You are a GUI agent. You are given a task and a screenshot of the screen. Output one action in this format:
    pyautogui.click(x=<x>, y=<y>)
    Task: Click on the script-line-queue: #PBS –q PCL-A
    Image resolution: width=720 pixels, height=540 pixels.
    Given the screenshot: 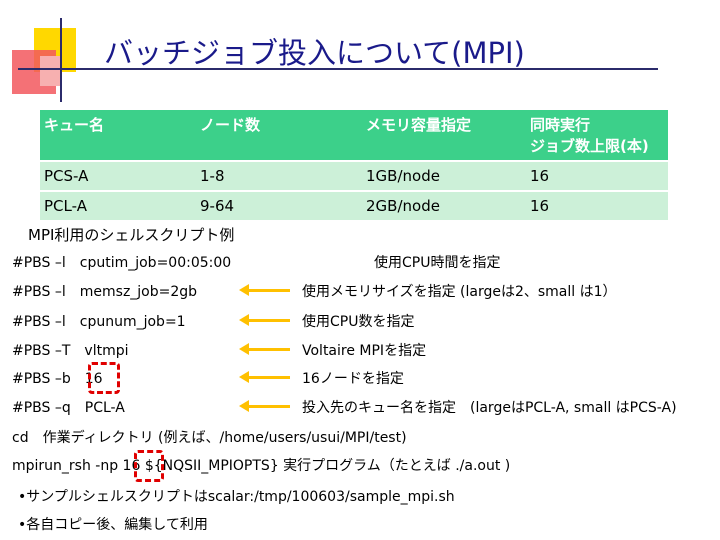 What is the action you would take?
    pyautogui.click(x=68, y=408)
    